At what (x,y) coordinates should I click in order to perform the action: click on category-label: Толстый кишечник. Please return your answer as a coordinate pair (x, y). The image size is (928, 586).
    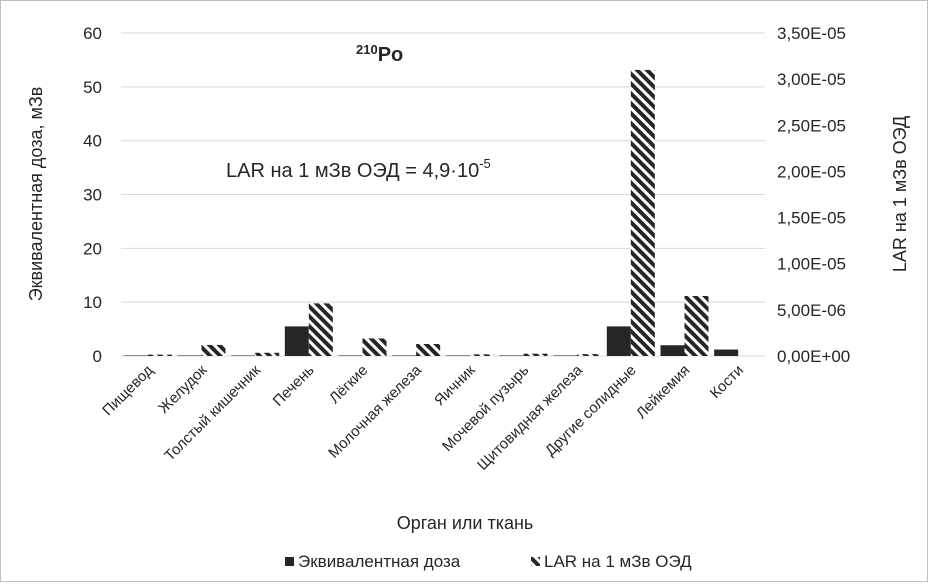
    Looking at the image, I should click on (212, 413).